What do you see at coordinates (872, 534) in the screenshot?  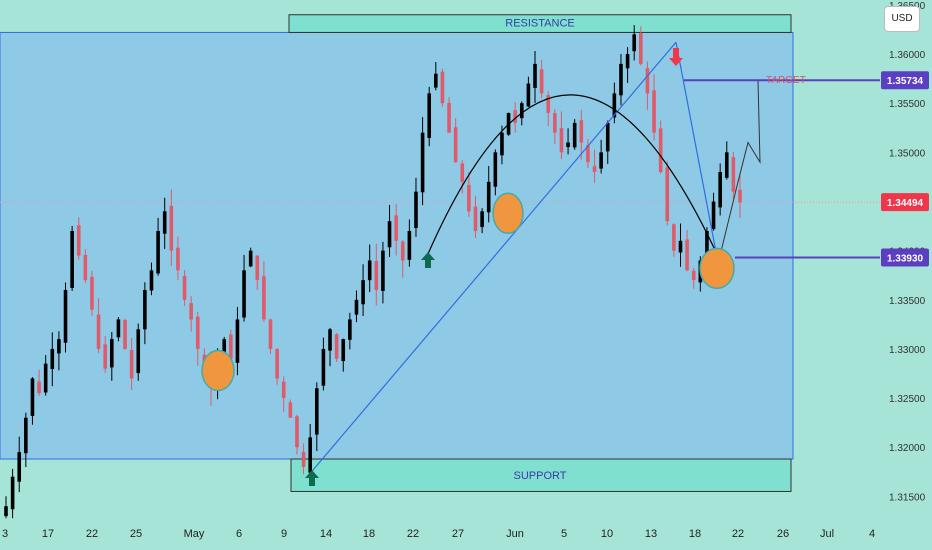 I see `x-tick-label: 4` at bounding box center [872, 534].